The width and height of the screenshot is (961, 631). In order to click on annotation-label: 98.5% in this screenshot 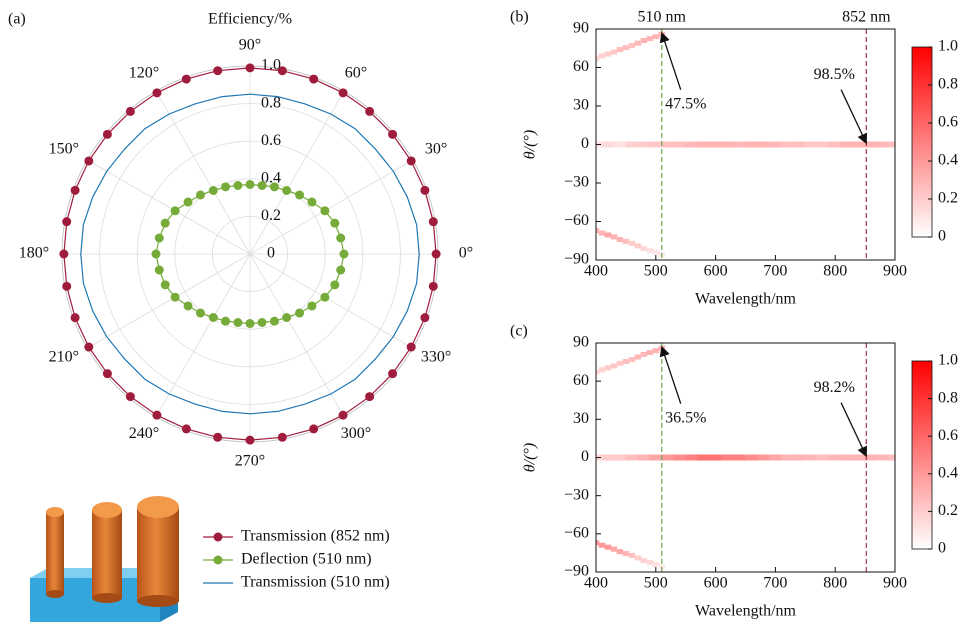, I will do `click(834, 74)`.